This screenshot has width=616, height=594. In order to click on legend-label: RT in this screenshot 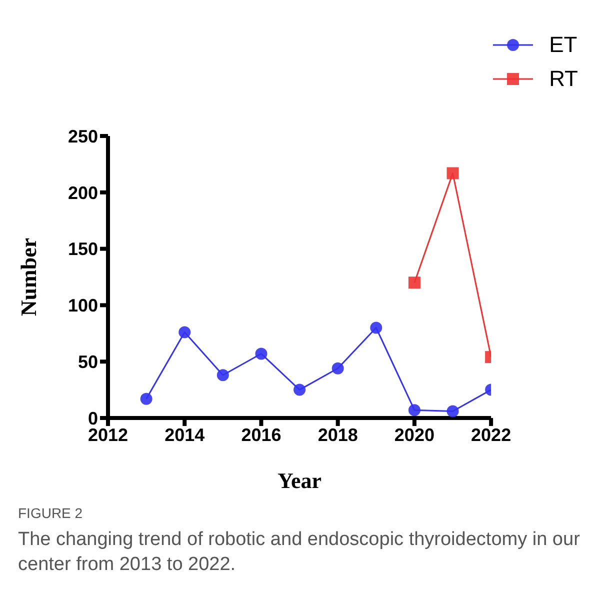, I will do `click(563, 79)`.